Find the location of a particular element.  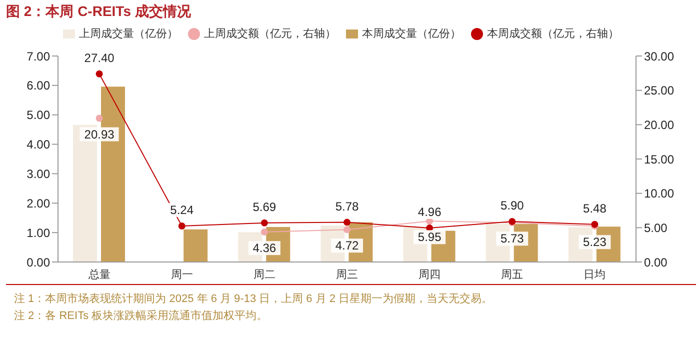

data-label: 4.36 is located at coordinates (264, 248).